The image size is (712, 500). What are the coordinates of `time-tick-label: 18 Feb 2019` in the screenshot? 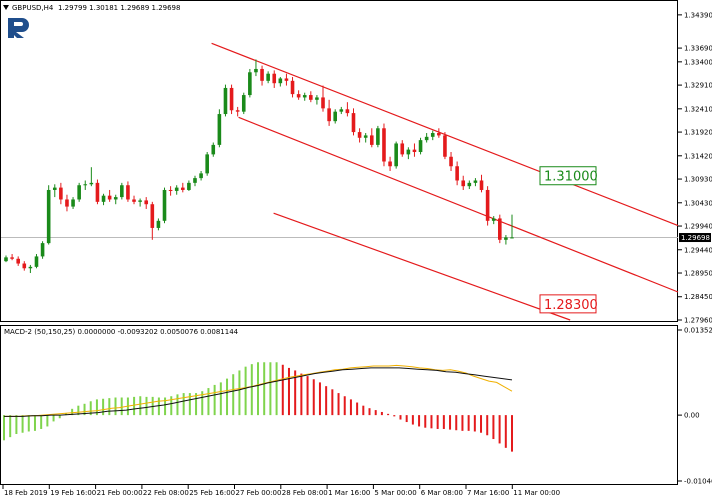 It's located at (26, 493).